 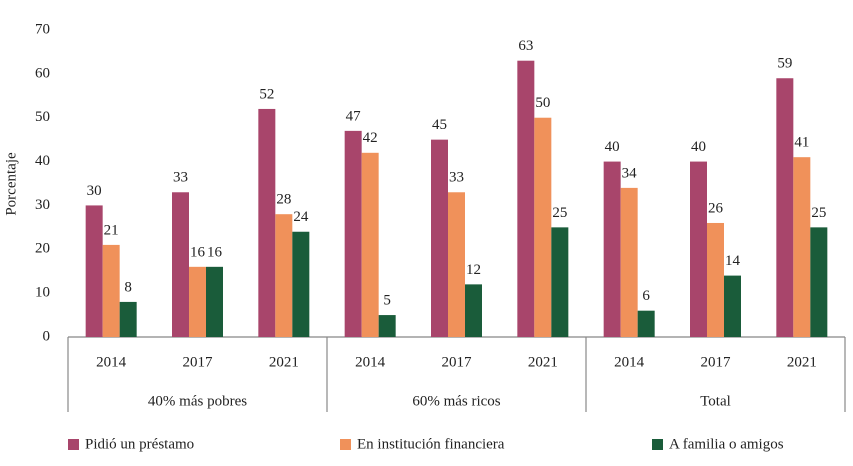 What do you see at coordinates (525, 46) in the screenshot?
I see `value-label: 63` at bounding box center [525, 46].